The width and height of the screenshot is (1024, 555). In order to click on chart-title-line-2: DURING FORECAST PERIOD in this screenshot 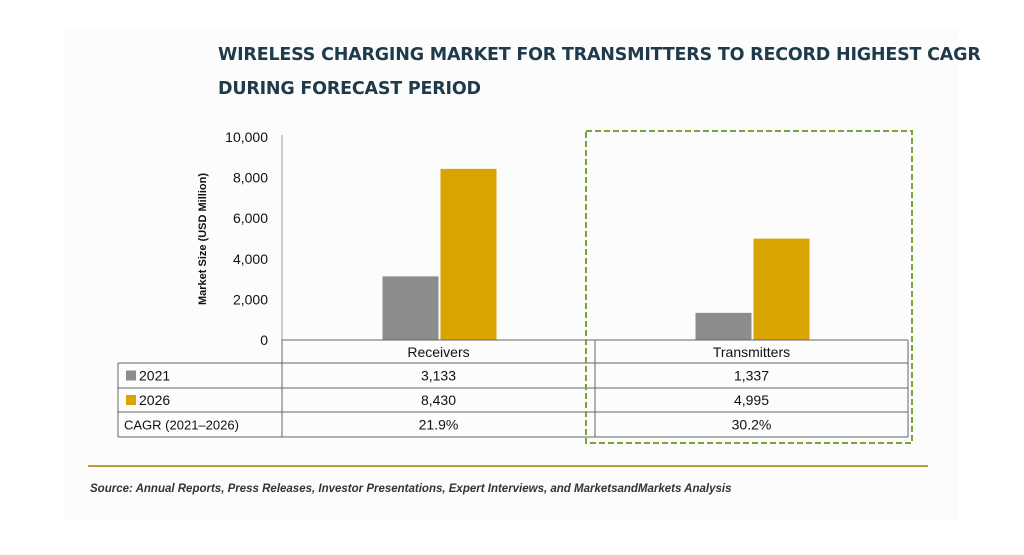, I will do `click(349, 89)`.